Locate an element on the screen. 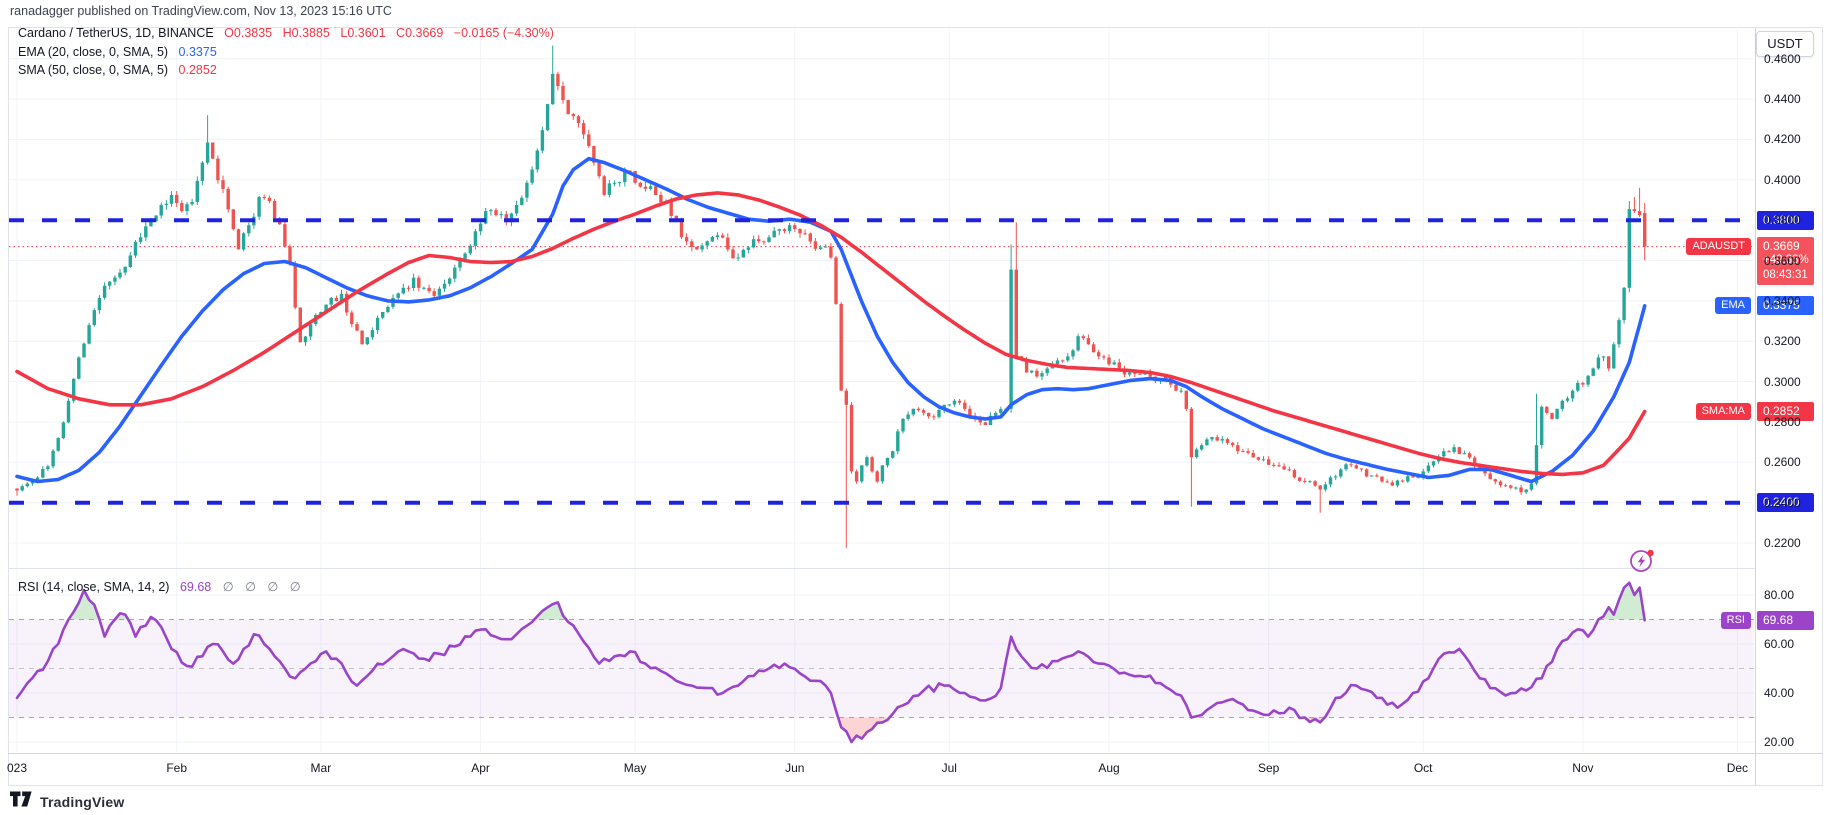 This screenshot has width=1827, height=815. currency-toggle-button: USDT is located at coordinates (1785, 44).